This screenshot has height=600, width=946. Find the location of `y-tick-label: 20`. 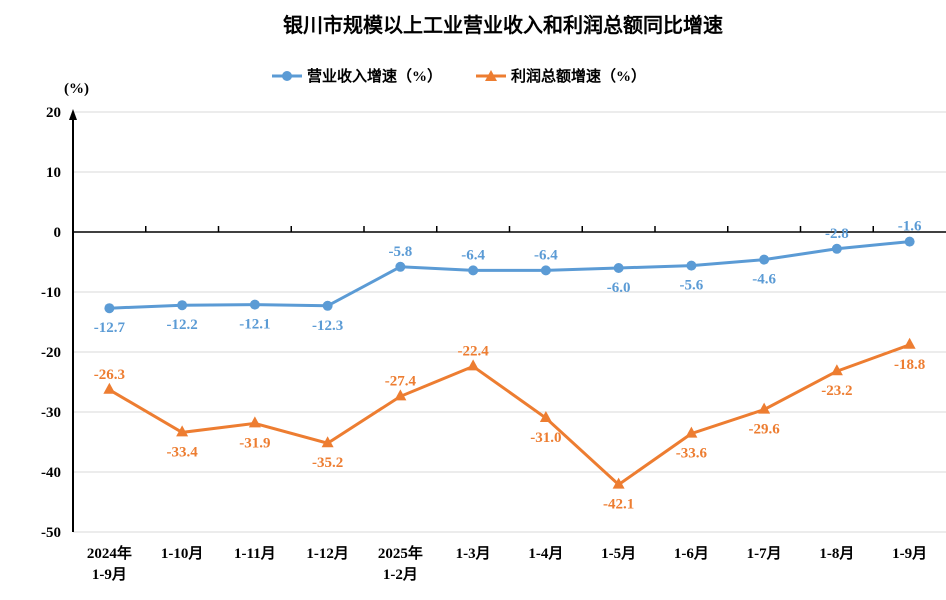

y-tick-label: 20 is located at coordinates (53, 113).